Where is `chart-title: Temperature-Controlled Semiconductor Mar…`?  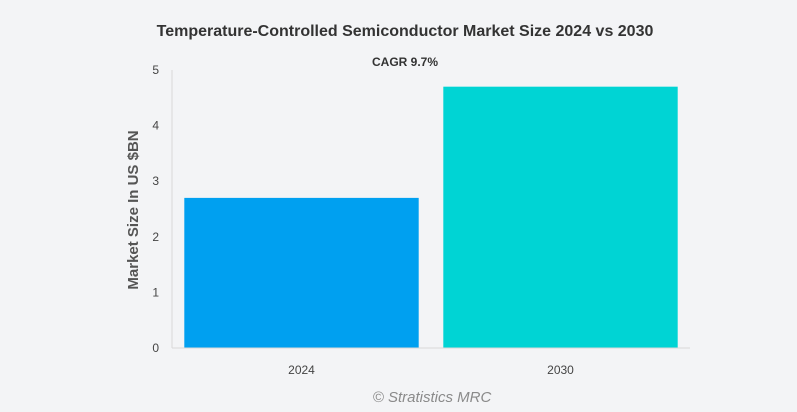
chart-title: Temperature-Controlled Semiconductor Mar… is located at coordinates (405, 31).